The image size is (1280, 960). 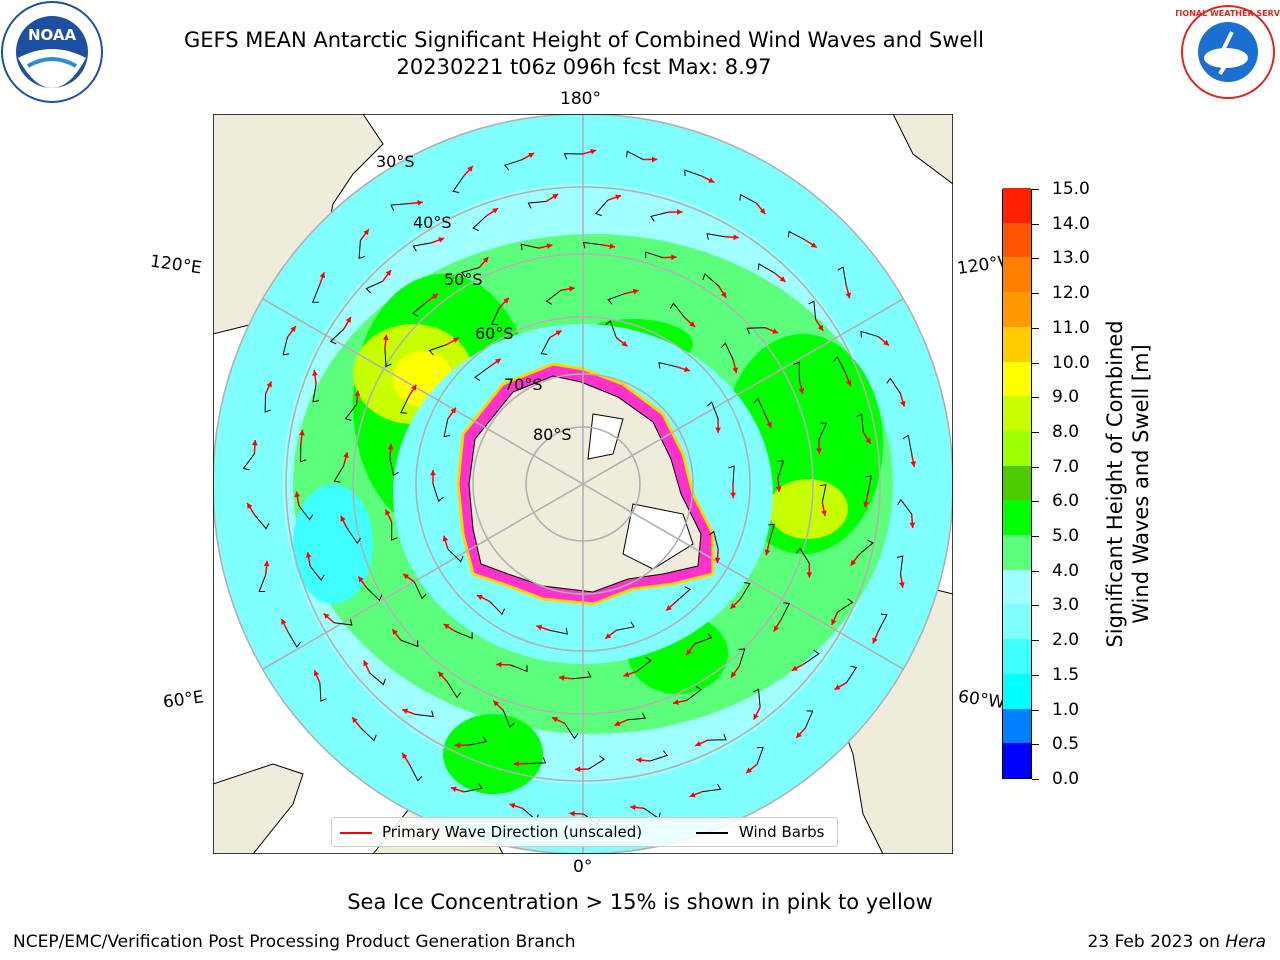 What do you see at coordinates (183, 700) in the screenshot?
I see `lon-label-60e: 60°E` at bounding box center [183, 700].